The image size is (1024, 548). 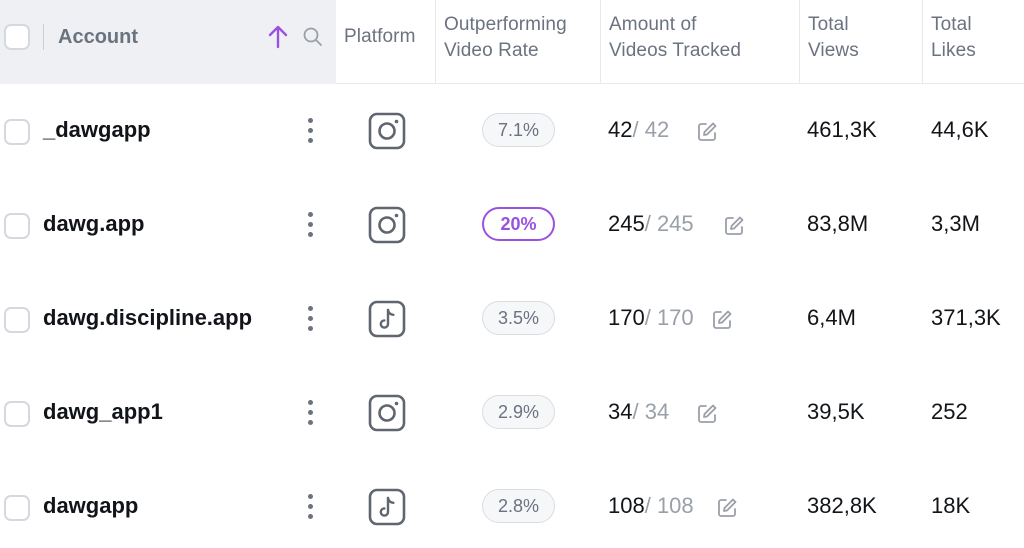 What do you see at coordinates (953, 38) in the screenshot?
I see `header-likes-label: Total Likes` at bounding box center [953, 38].